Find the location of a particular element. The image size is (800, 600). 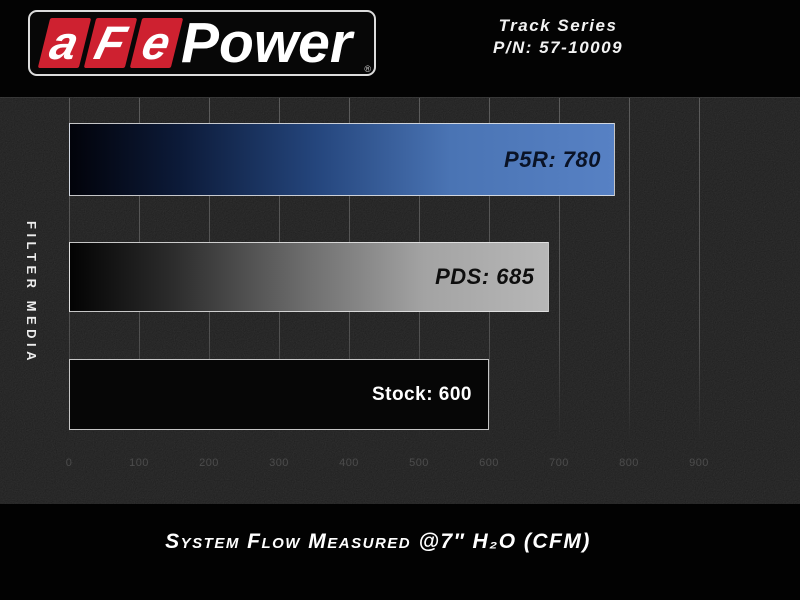

logo-wordmark: Power is located at coordinates (267, 43).